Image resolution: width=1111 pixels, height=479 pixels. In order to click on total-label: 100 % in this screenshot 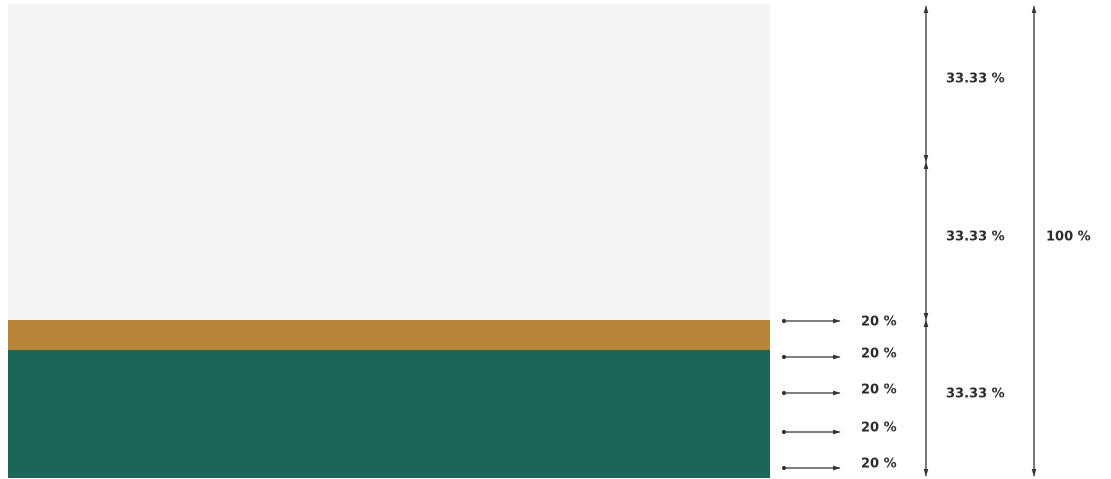, I will do `click(1068, 237)`.